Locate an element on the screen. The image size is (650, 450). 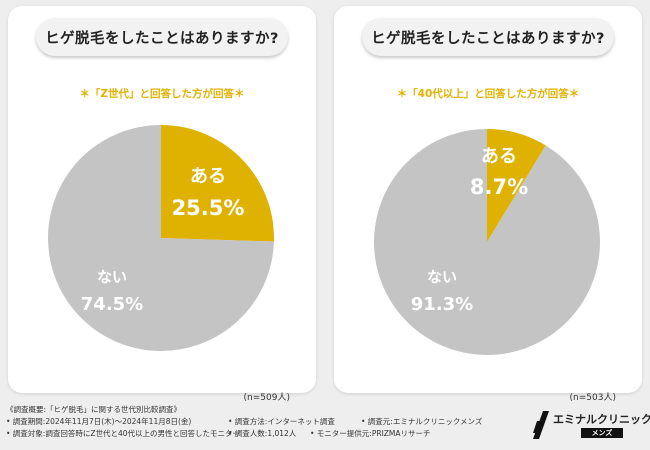
sample-size-label: (n=509人) is located at coordinates (266, 398).